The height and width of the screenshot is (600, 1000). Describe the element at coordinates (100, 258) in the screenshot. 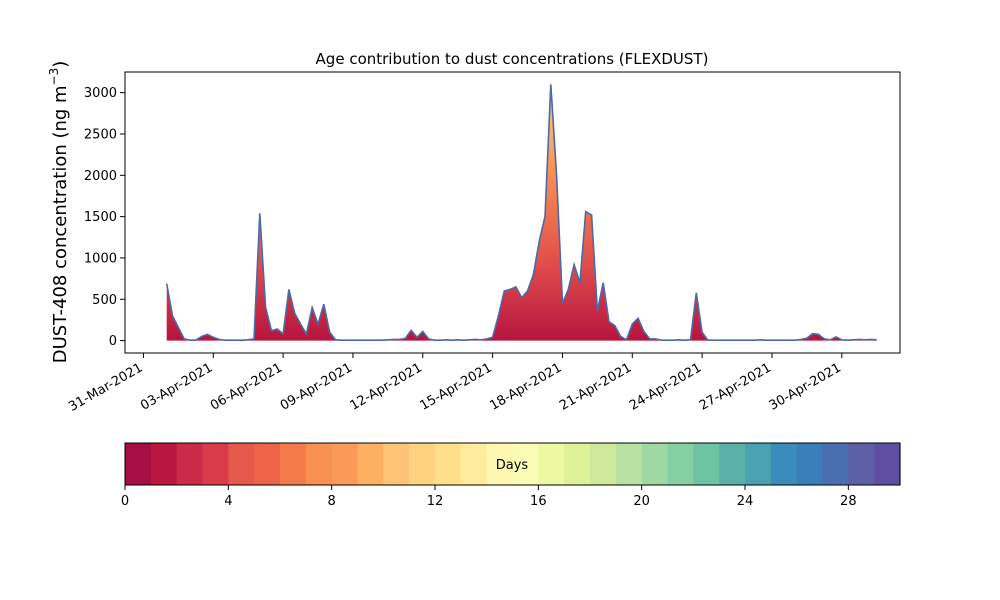

I see `y-tick-label: 1000` at that location.